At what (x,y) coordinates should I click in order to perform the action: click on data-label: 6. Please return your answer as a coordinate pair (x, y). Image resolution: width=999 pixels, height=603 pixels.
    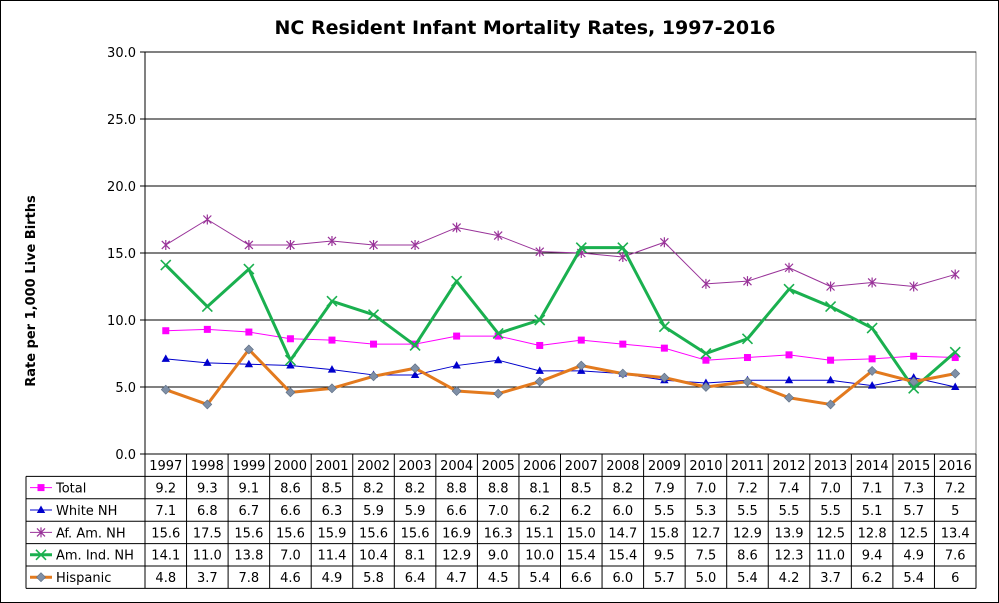
    Looking at the image, I should click on (955, 578).